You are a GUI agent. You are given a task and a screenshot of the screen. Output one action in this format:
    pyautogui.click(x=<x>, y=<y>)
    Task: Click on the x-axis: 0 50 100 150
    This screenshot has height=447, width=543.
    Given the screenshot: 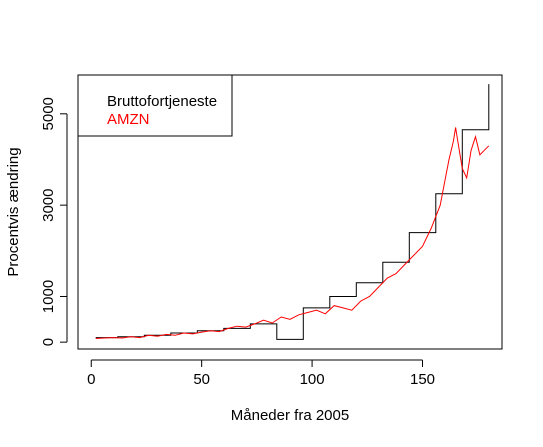 What is the action you would take?
    pyautogui.click(x=261, y=373)
    